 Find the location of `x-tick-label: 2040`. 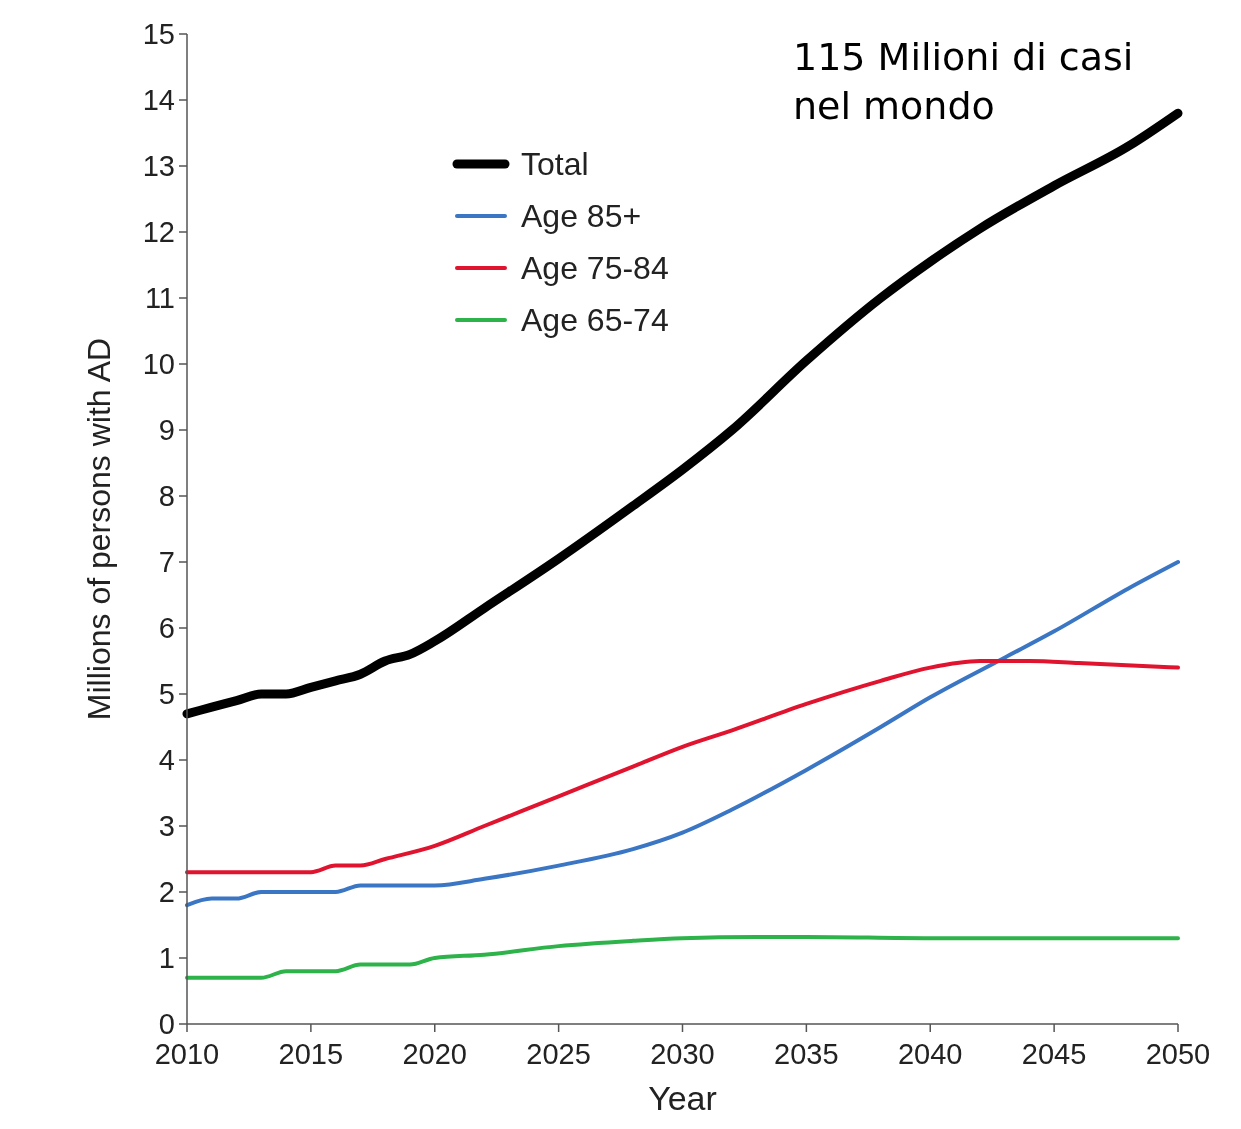

x-tick-label: 2040 is located at coordinates (930, 1054).